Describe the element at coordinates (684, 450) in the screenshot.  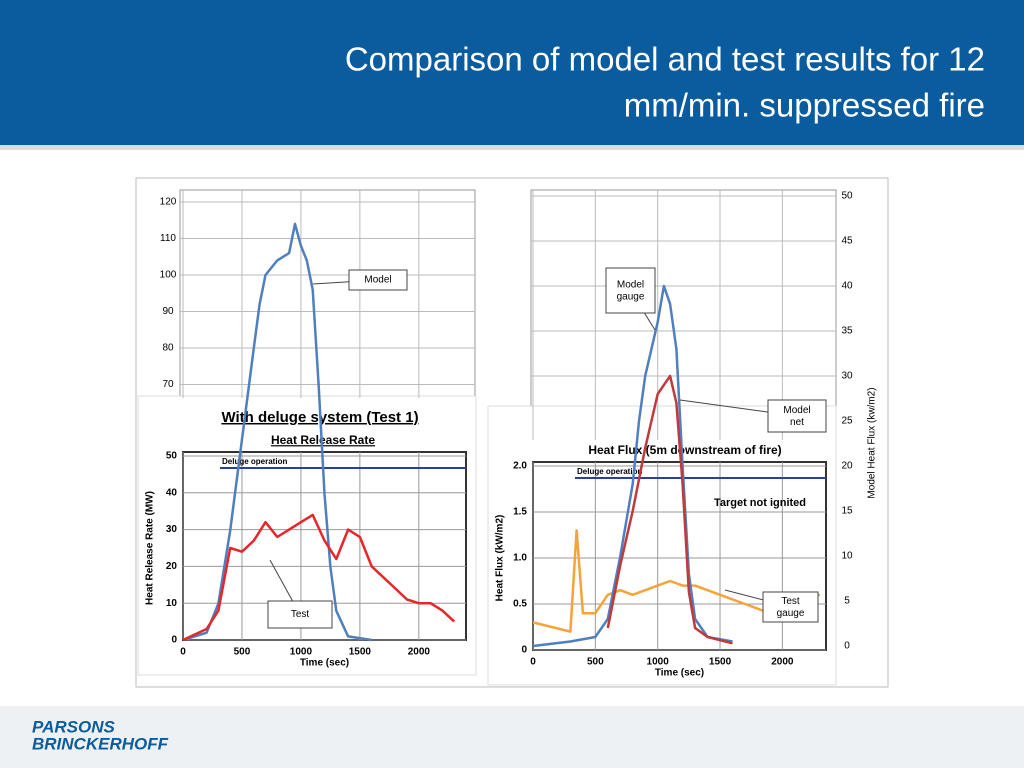
I see `chart-title: Heat Flux (5m downstream of fire)` at that location.